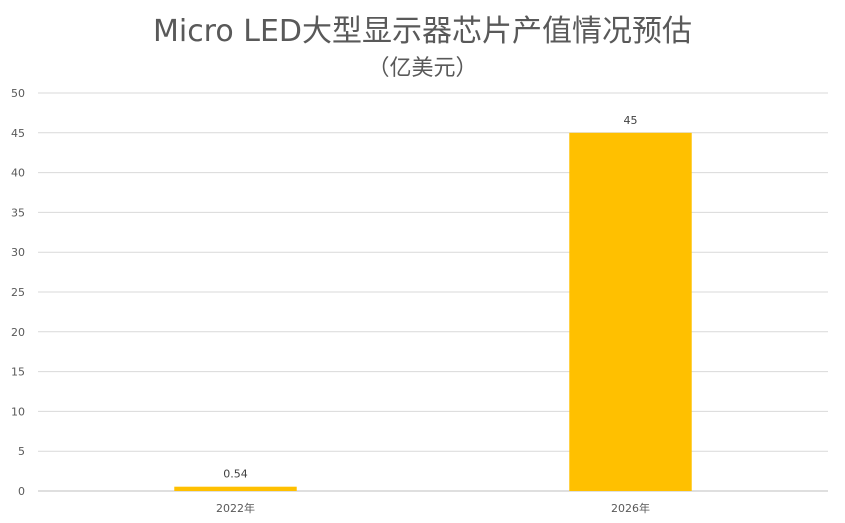 Image resolution: width=845 pixels, height=523 pixels. Describe the element at coordinates (18, 252) in the screenshot. I see `y-tick-label: 30` at that location.